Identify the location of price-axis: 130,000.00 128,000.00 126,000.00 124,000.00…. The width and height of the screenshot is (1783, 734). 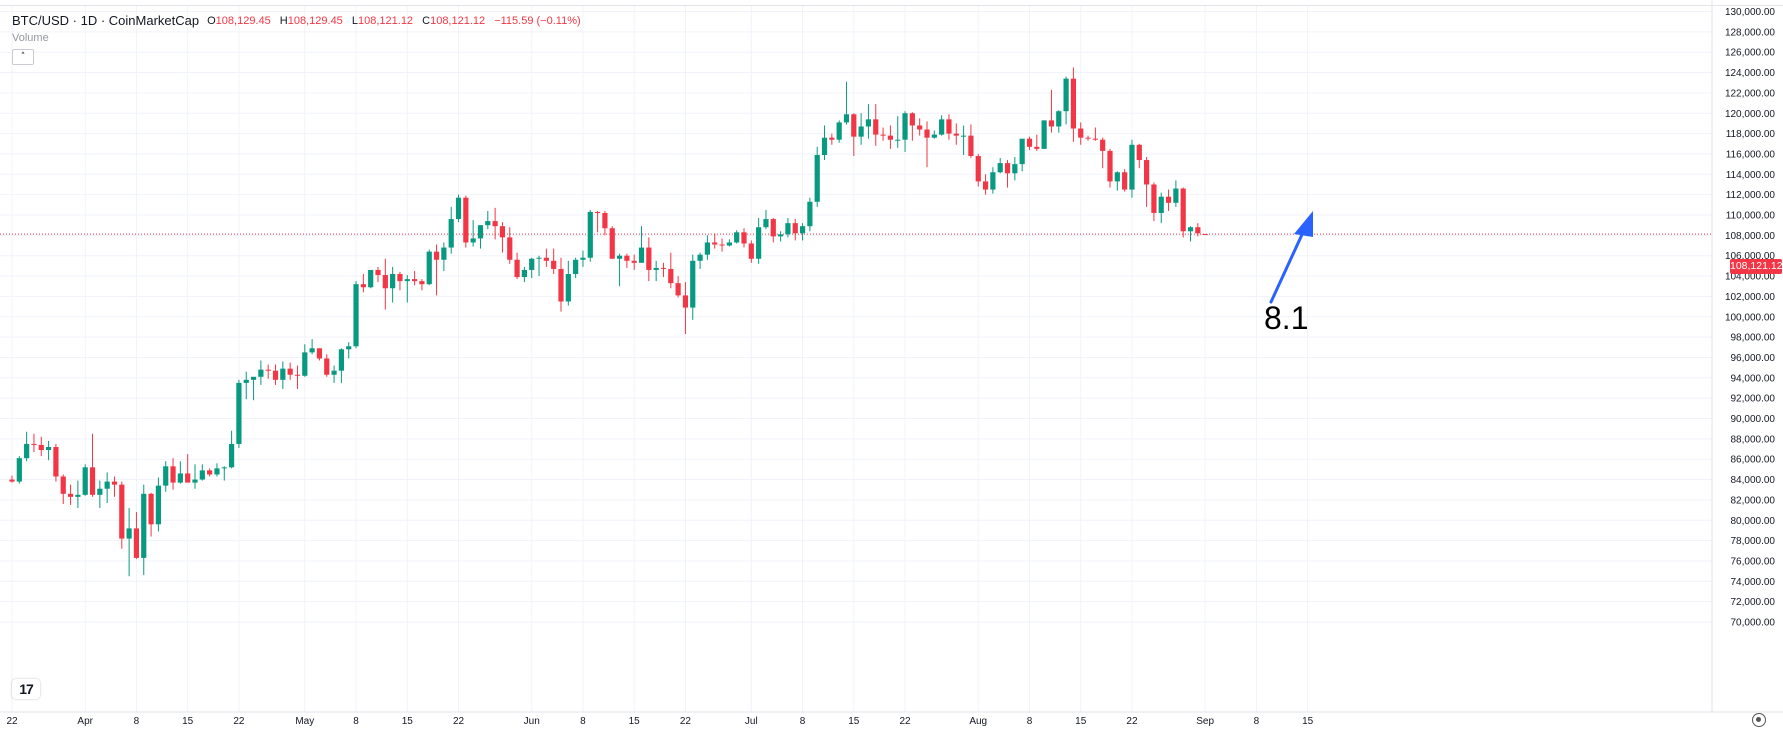
(1750, 318).